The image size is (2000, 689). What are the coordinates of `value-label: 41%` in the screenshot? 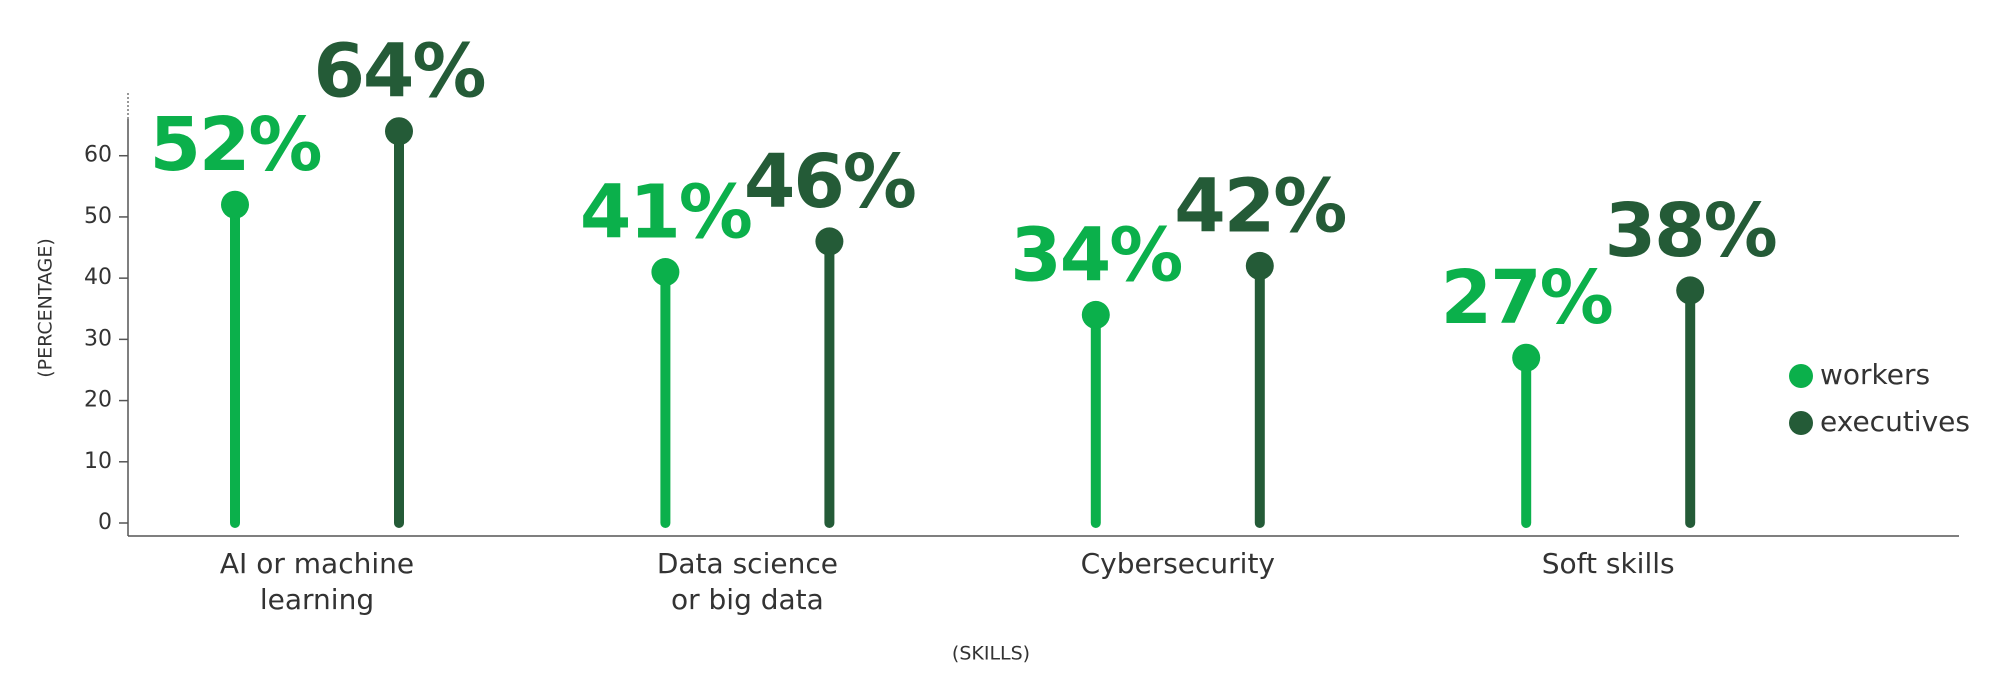 It's located at (665, 213).